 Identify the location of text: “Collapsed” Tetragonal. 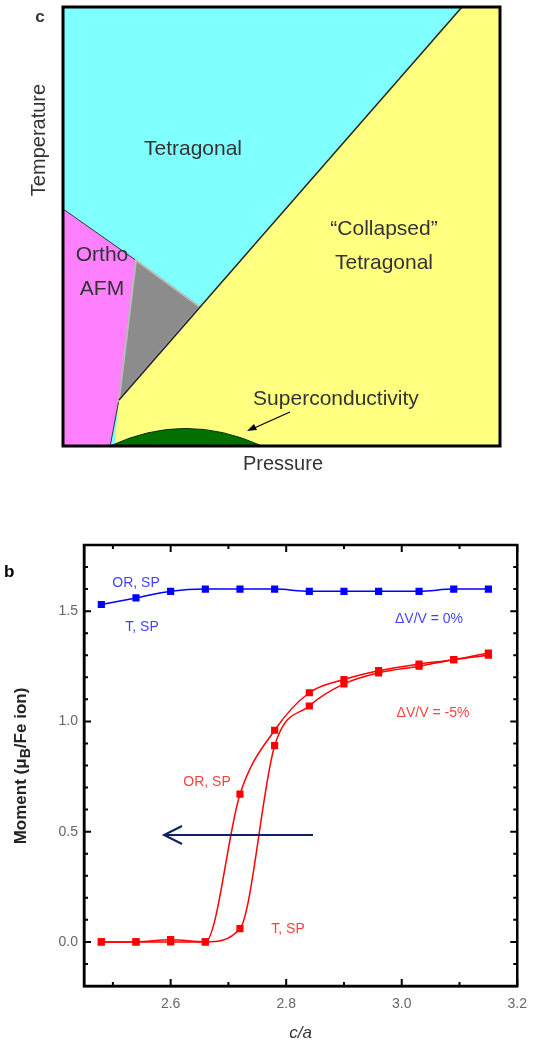
(384, 244).